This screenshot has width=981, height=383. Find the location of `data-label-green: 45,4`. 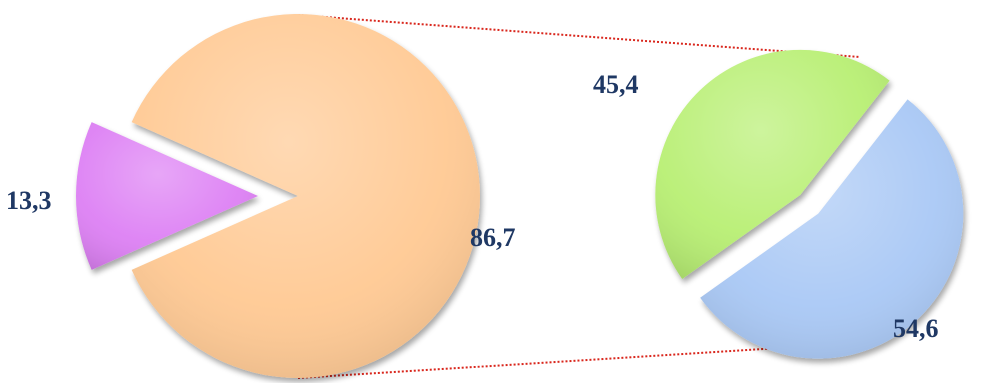

data-label-green: 45,4 is located at coordinates (616, 84).